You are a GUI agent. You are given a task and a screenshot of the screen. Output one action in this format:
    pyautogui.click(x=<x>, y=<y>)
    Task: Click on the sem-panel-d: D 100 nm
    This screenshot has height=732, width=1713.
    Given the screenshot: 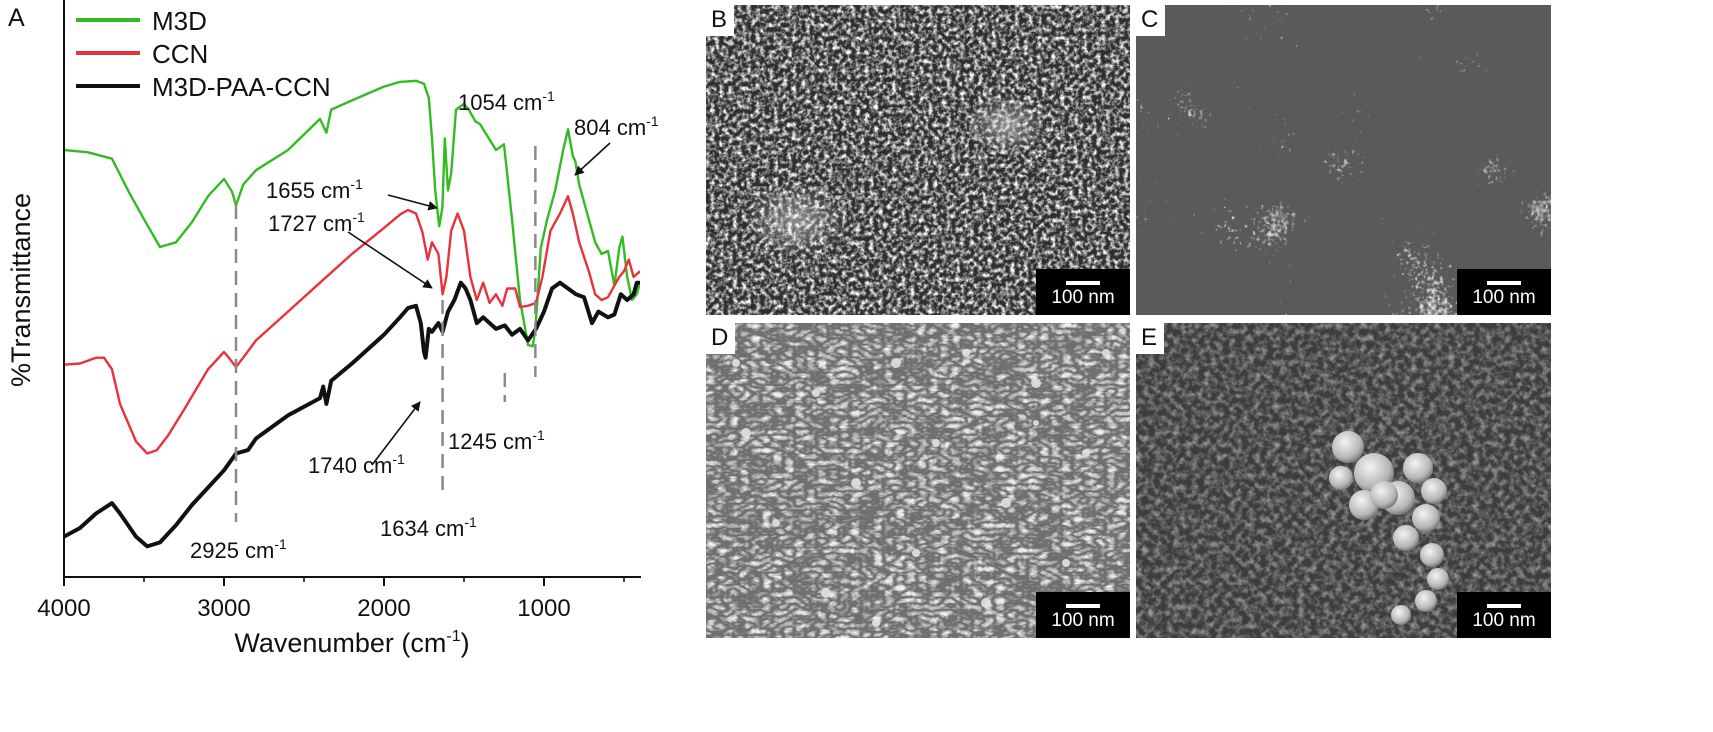 What is the action you would take?
    pyautogui.click(x=918, y=480)
    